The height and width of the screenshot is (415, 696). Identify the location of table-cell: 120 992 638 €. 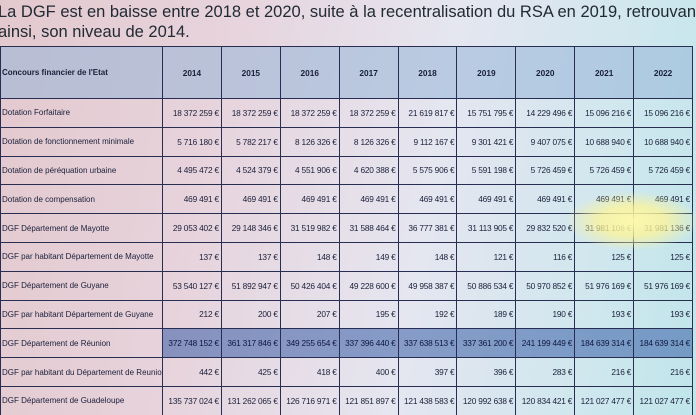
(486, 400).